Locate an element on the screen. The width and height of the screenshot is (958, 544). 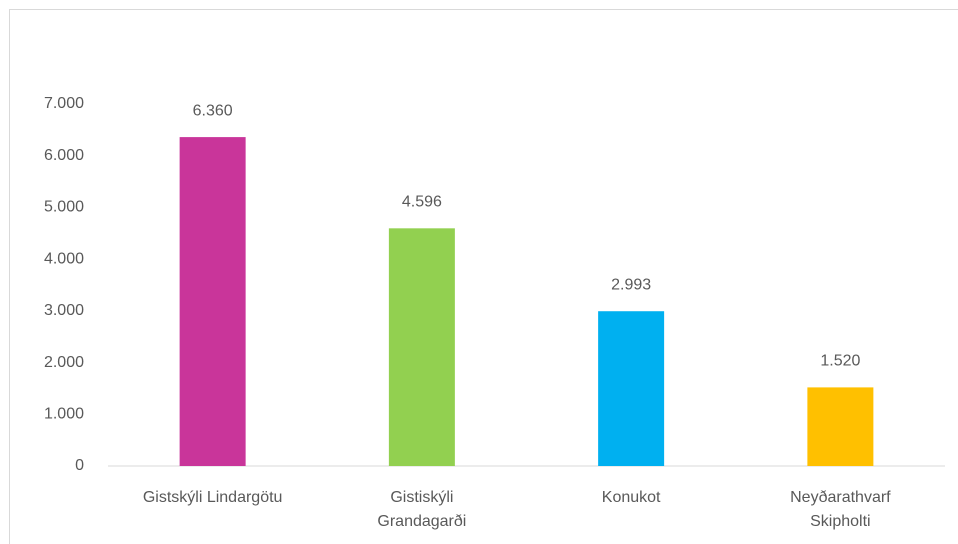
y-tick-label: 0 is located at coordinates (79, 465).